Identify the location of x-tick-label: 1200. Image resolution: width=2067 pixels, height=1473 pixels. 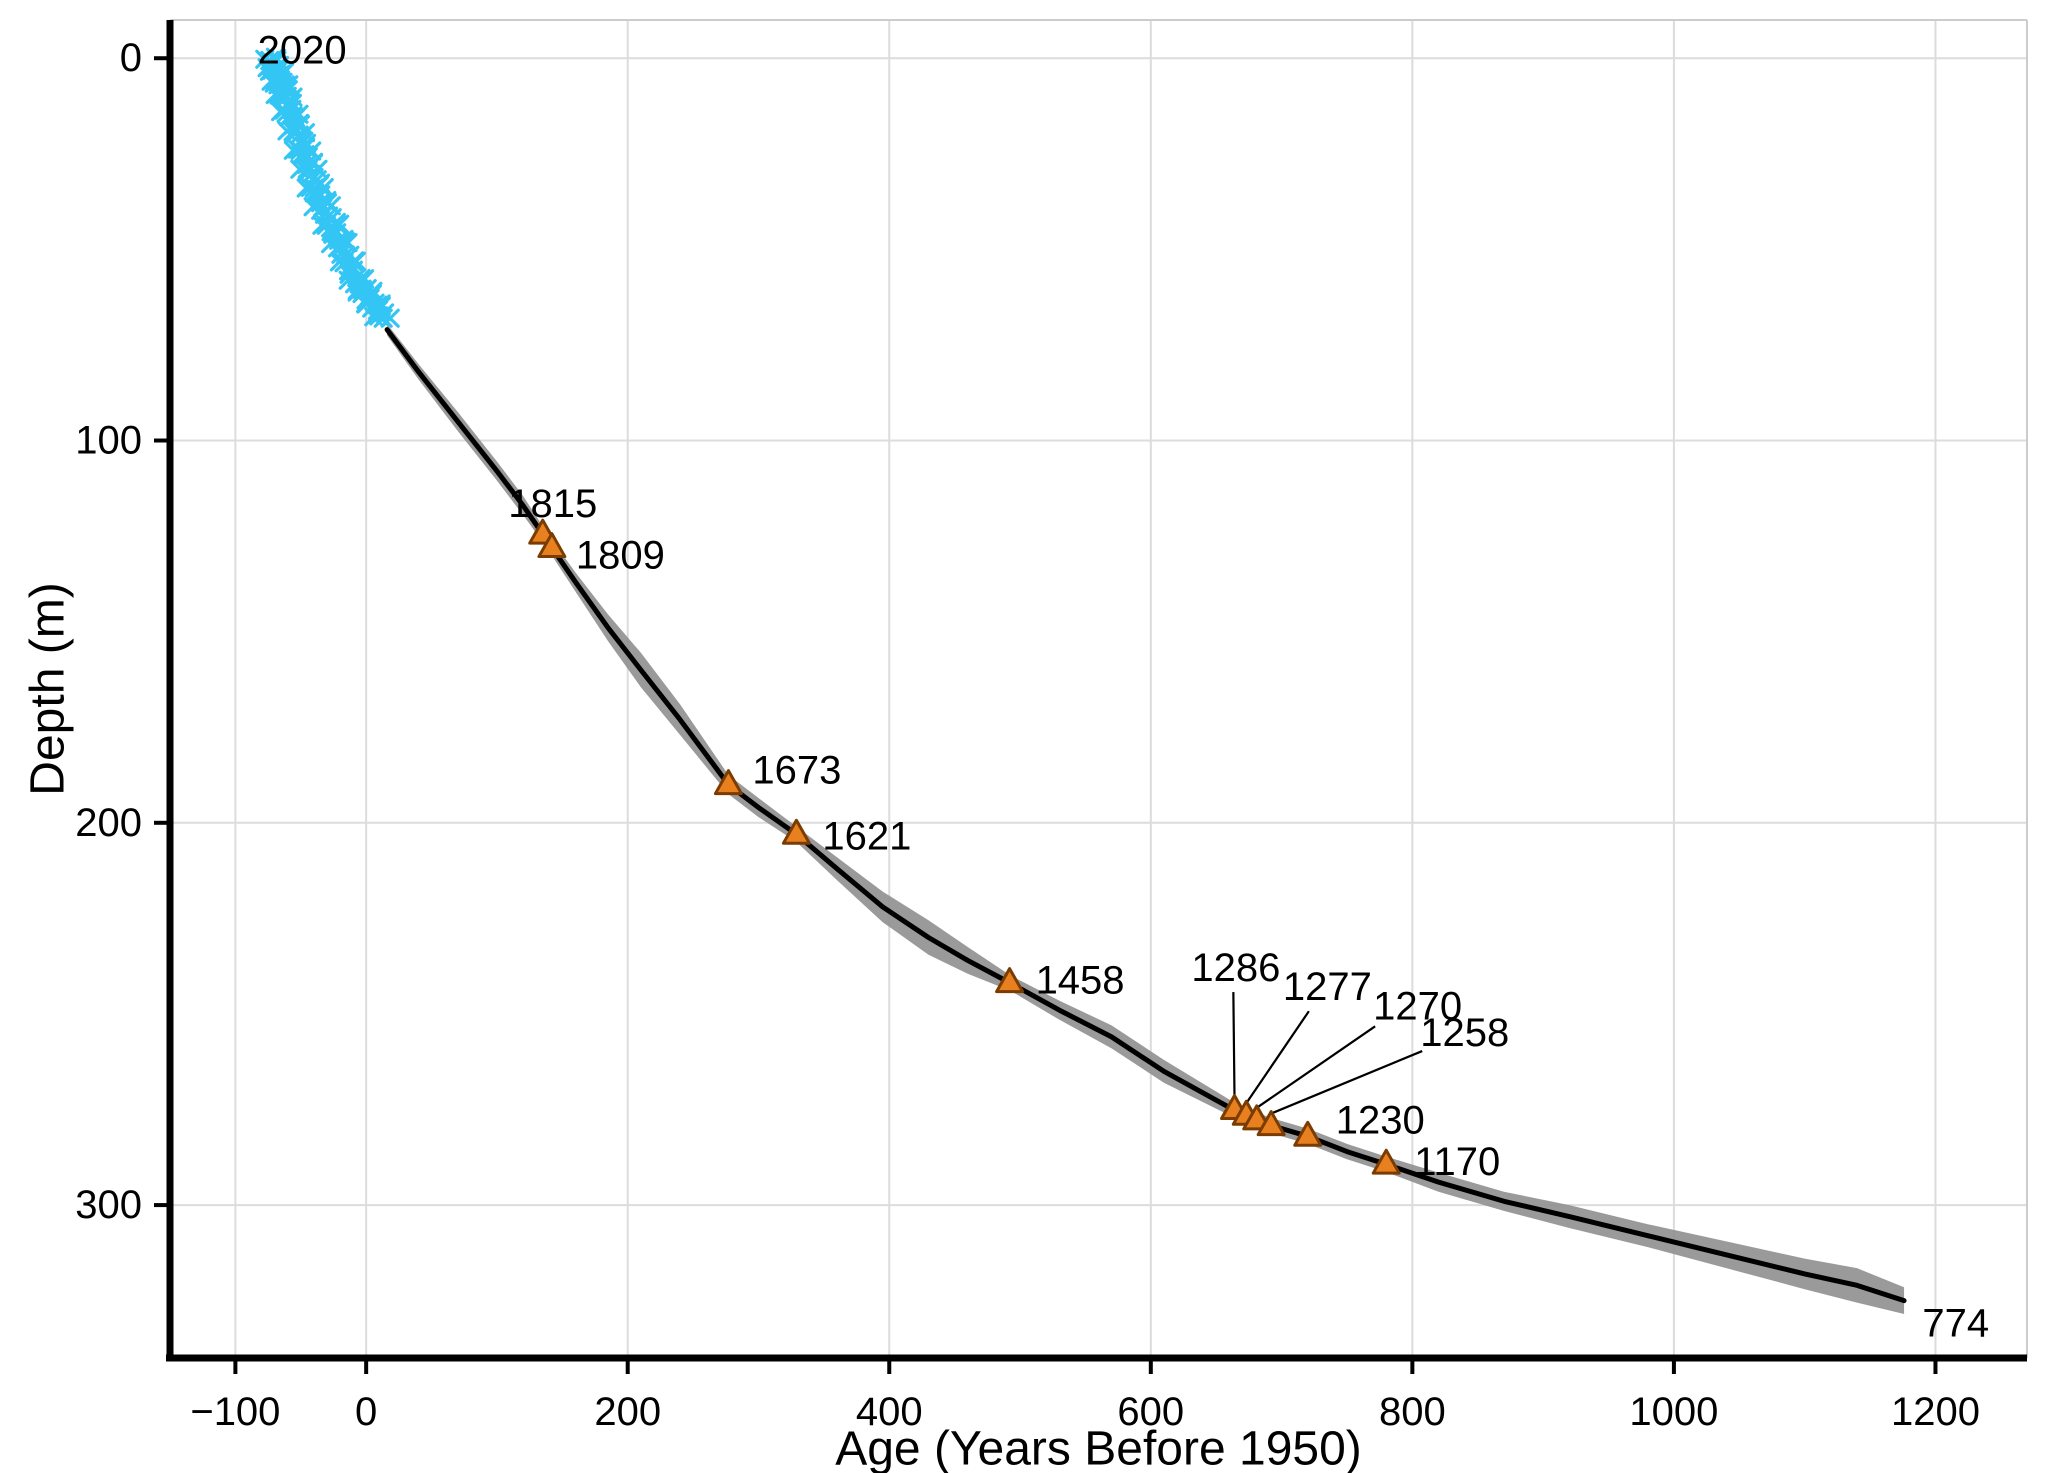
(1935, 1412).